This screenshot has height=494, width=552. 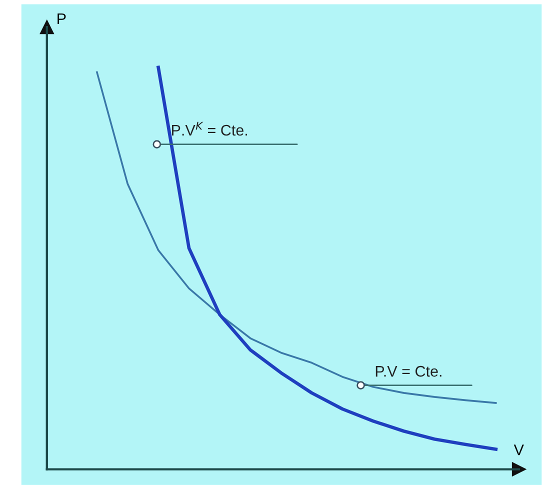 I want to click on annotation: P.V$^{K}$ = Cte., so click(x=210, y=129).